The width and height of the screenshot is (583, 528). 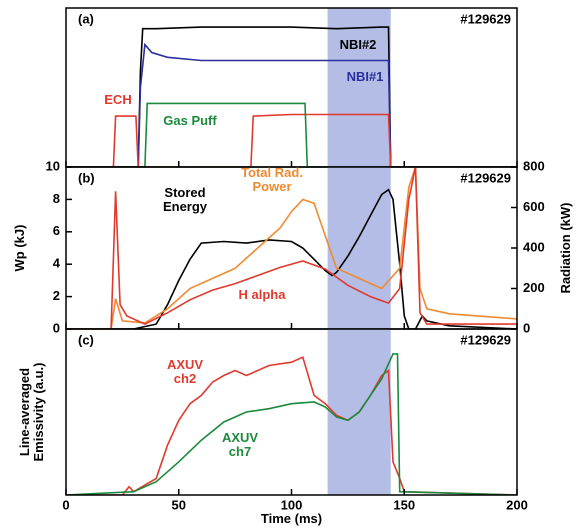 What do you see at coordinates (358, 44) in the screenshot?
I see `series-label: NBI#2` at bounding box center [358, 44].